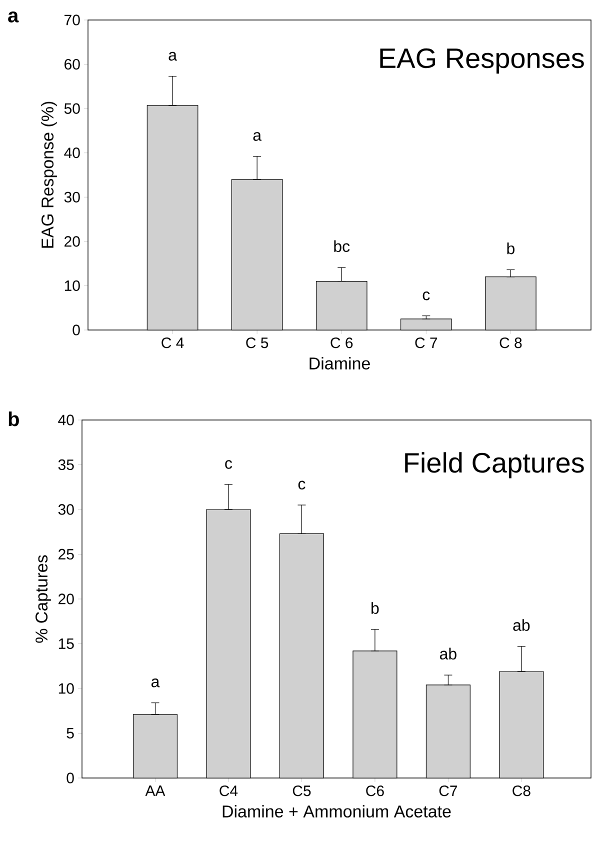 This screenshot has width=595, height=843. Describe the element at coordinates (482, 61) in the screenshot. I see `text: EAG Responses` at that location.